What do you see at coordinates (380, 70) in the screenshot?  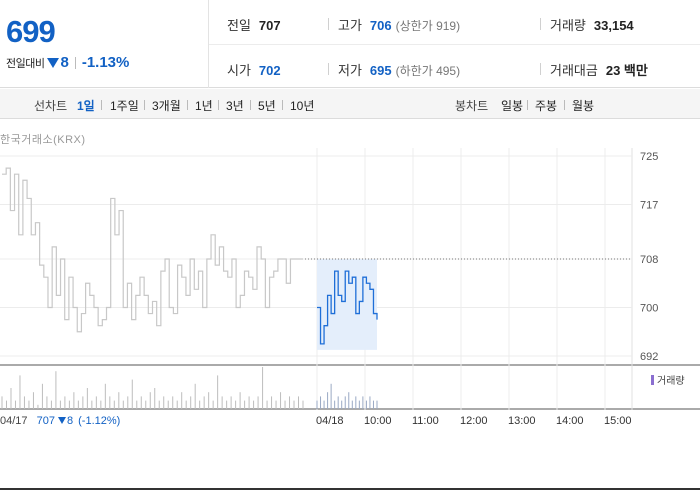 I see `stat-value: 695` at bounding box center [380, 70].